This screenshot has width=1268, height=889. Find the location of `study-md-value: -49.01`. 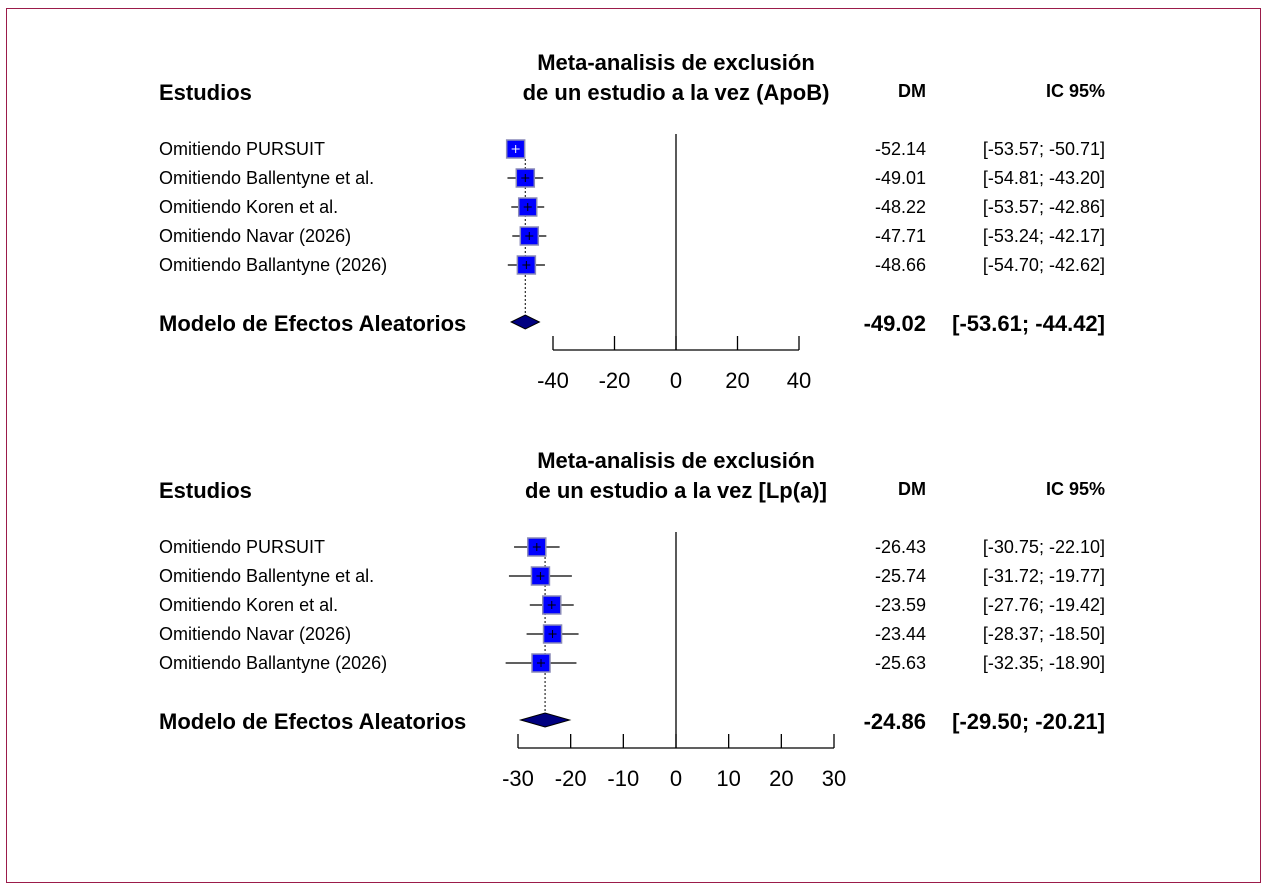

study-md-value: -49.01 is located at coordinates (900, 178).